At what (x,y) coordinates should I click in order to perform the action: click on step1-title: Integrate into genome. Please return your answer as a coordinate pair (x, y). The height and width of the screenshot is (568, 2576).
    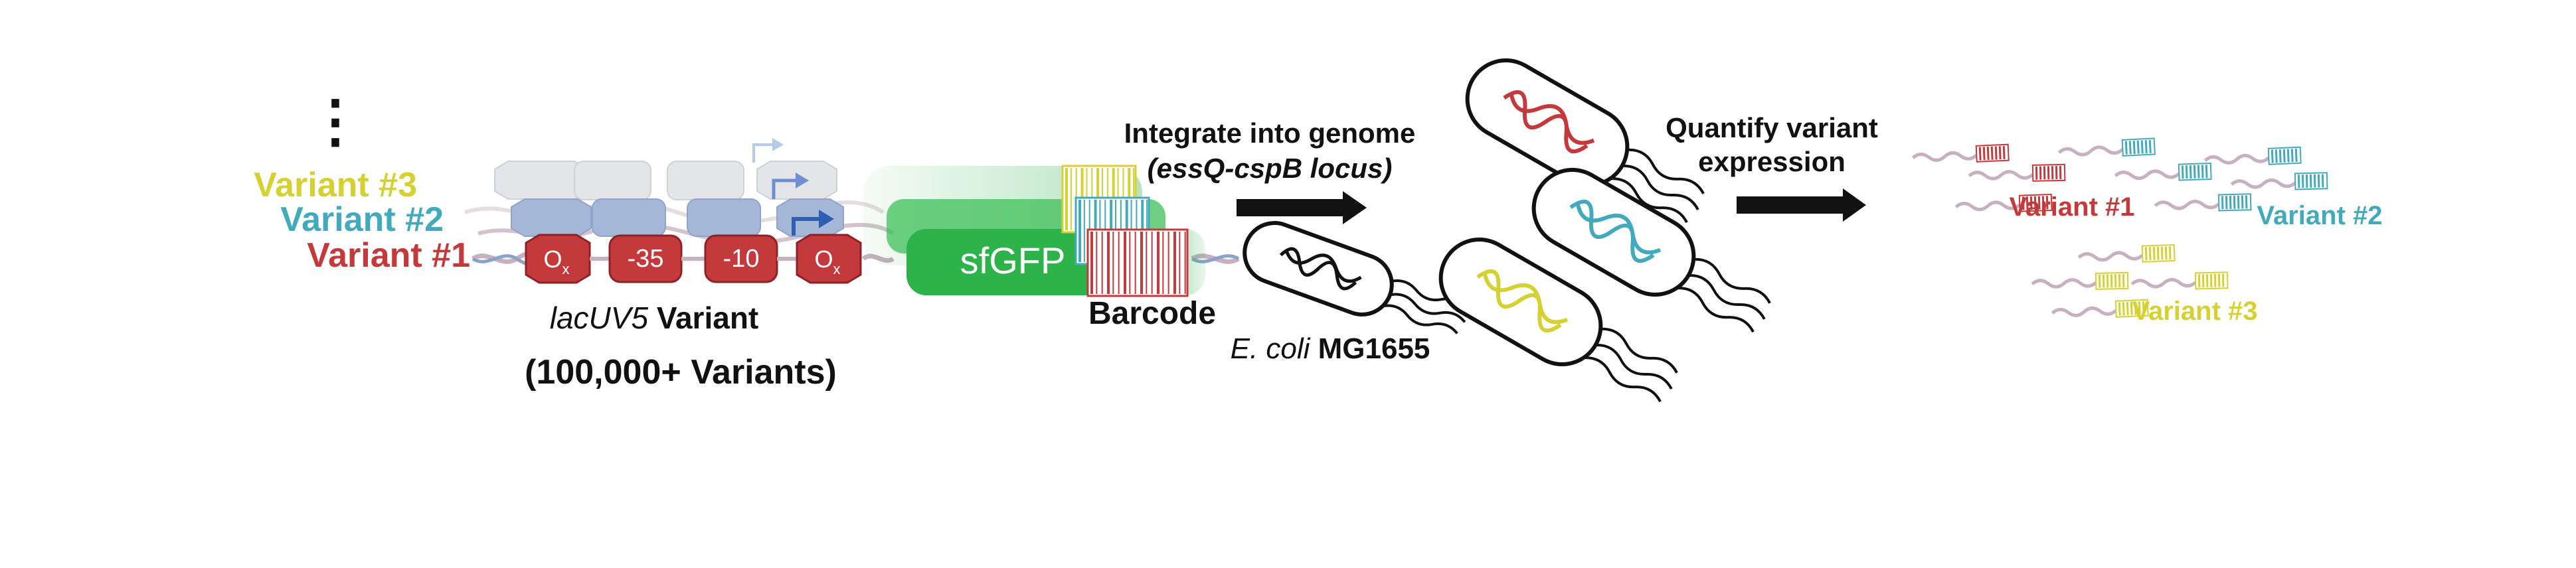
    Looking at the image, I should click on (1270, 133).